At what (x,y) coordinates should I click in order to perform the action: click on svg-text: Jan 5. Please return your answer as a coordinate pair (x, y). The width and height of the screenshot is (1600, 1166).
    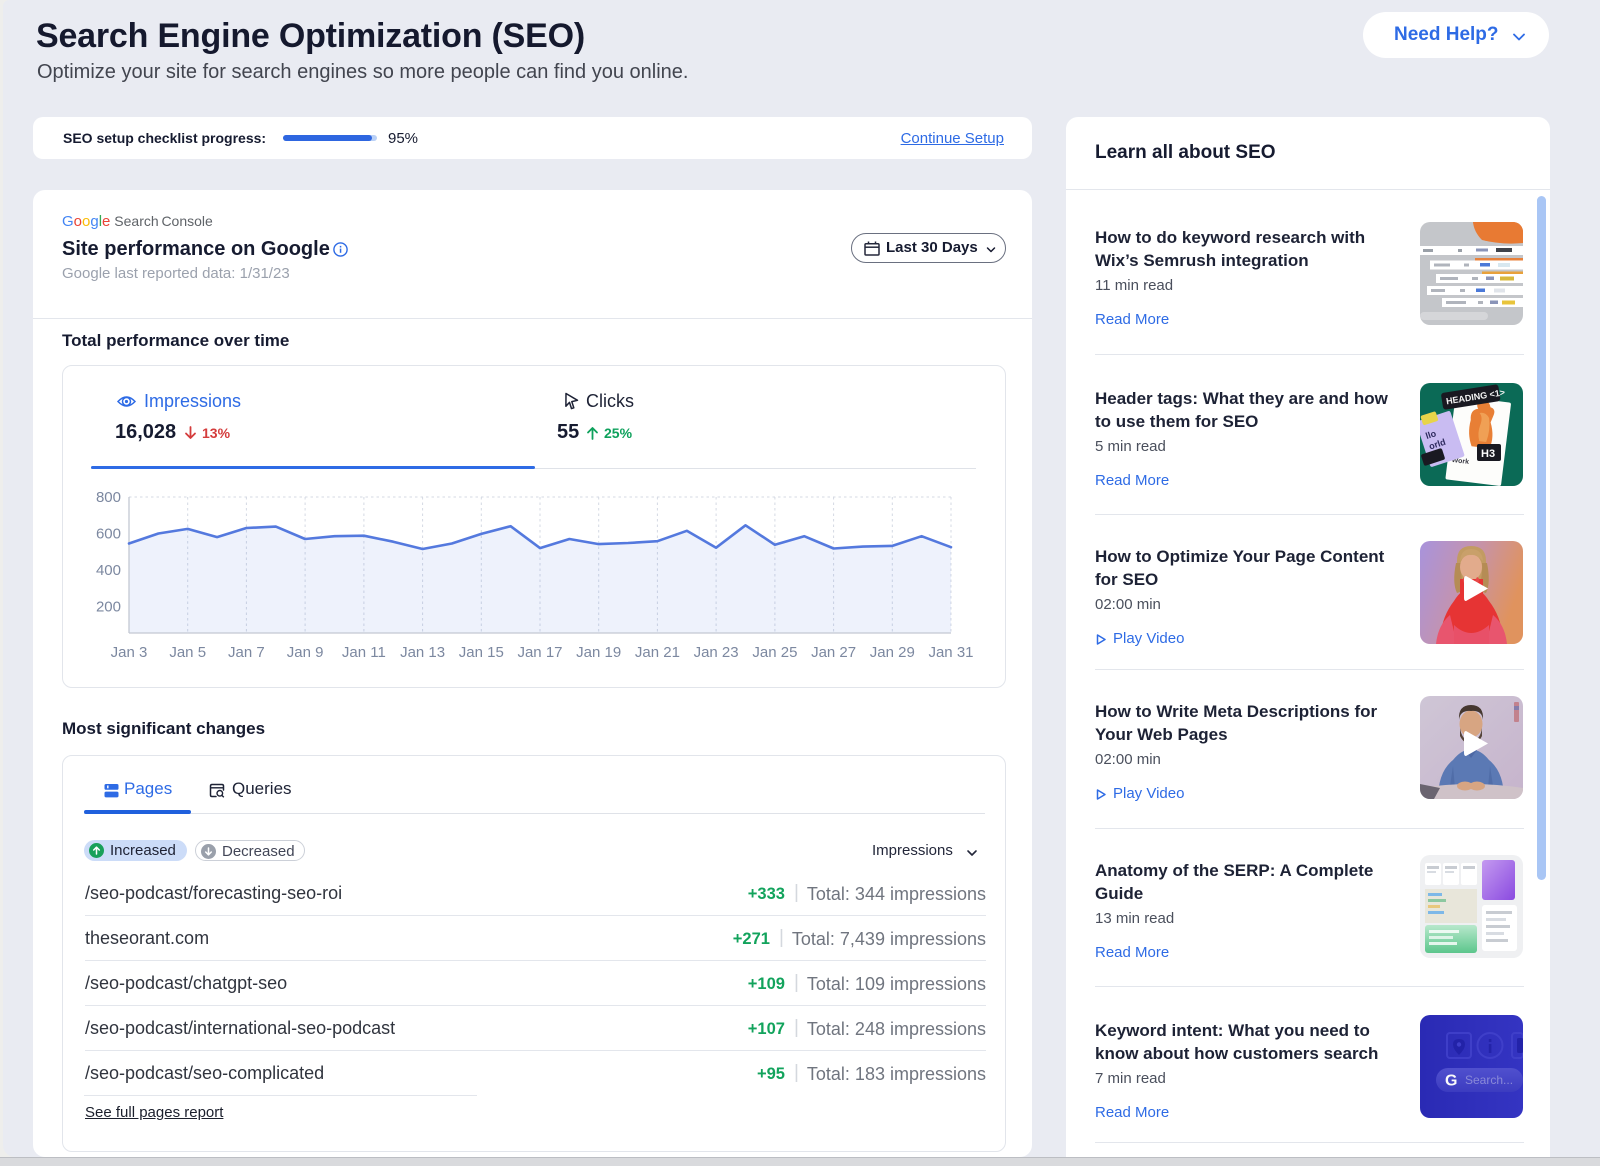
    Looking at the image, I should click on (187, 652).